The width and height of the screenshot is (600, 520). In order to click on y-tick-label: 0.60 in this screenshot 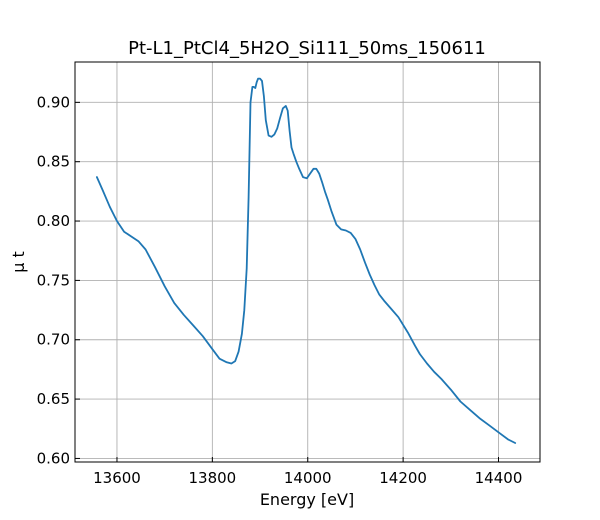, I will do `click(53, 458)`.